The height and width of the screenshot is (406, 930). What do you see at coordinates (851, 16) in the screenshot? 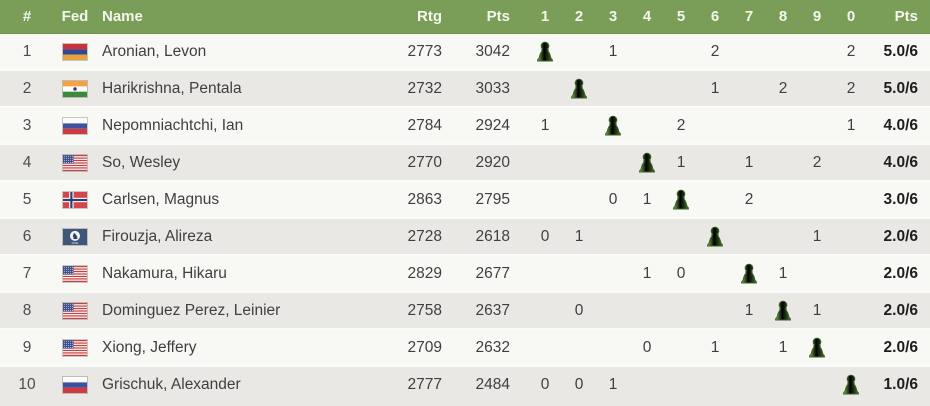
I see `round-column-header-0: 0` at bounding box center [851, 16].